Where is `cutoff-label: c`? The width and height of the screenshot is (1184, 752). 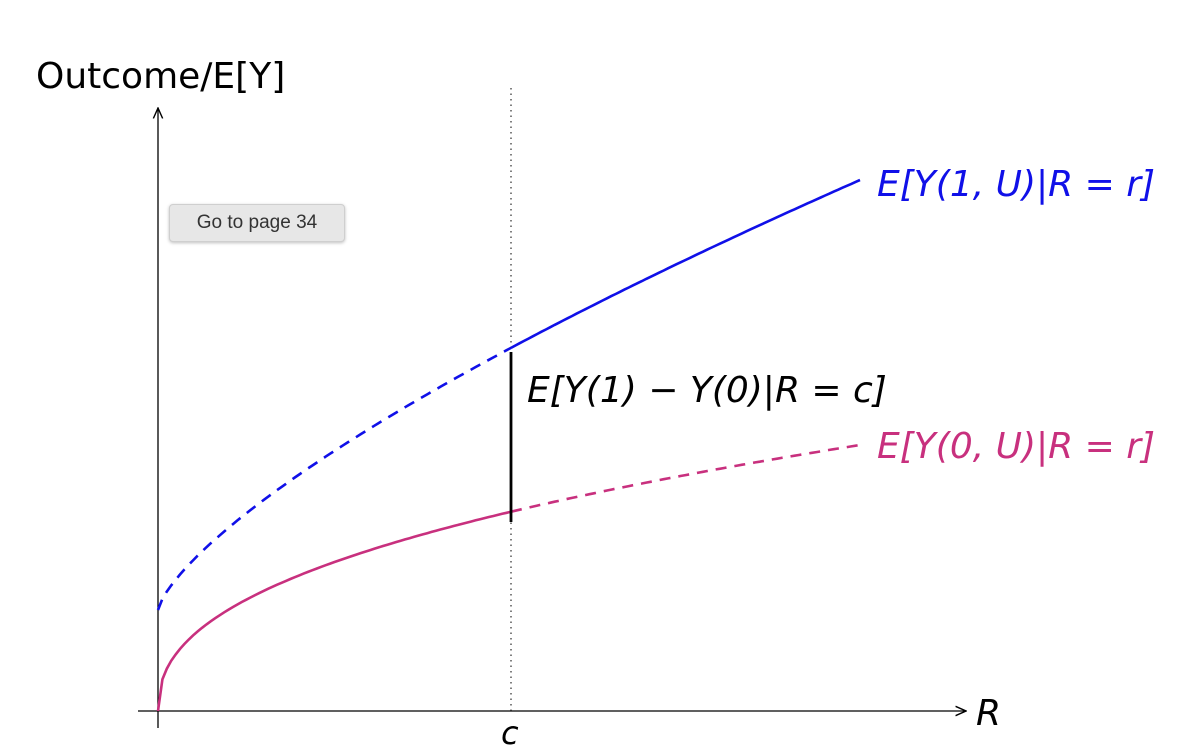
cutoff-label: c is located at coordinates (510, 733).